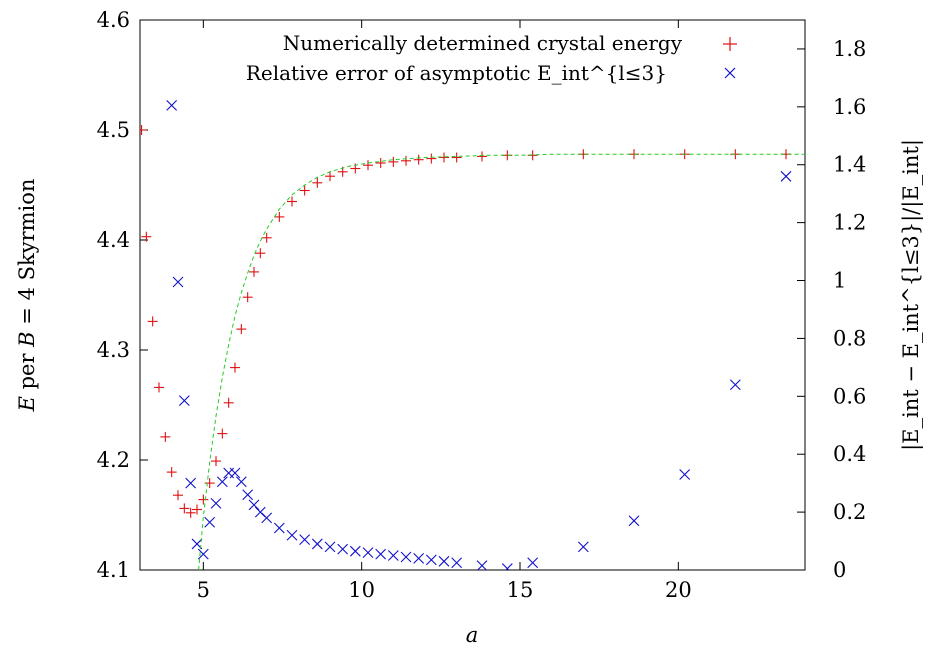 The image size is (941, 650). What do you see at coordinates (849, 49) in the screenshot?
I see `y-right-tick-label: 1.8` at bounding box center [849, 49].